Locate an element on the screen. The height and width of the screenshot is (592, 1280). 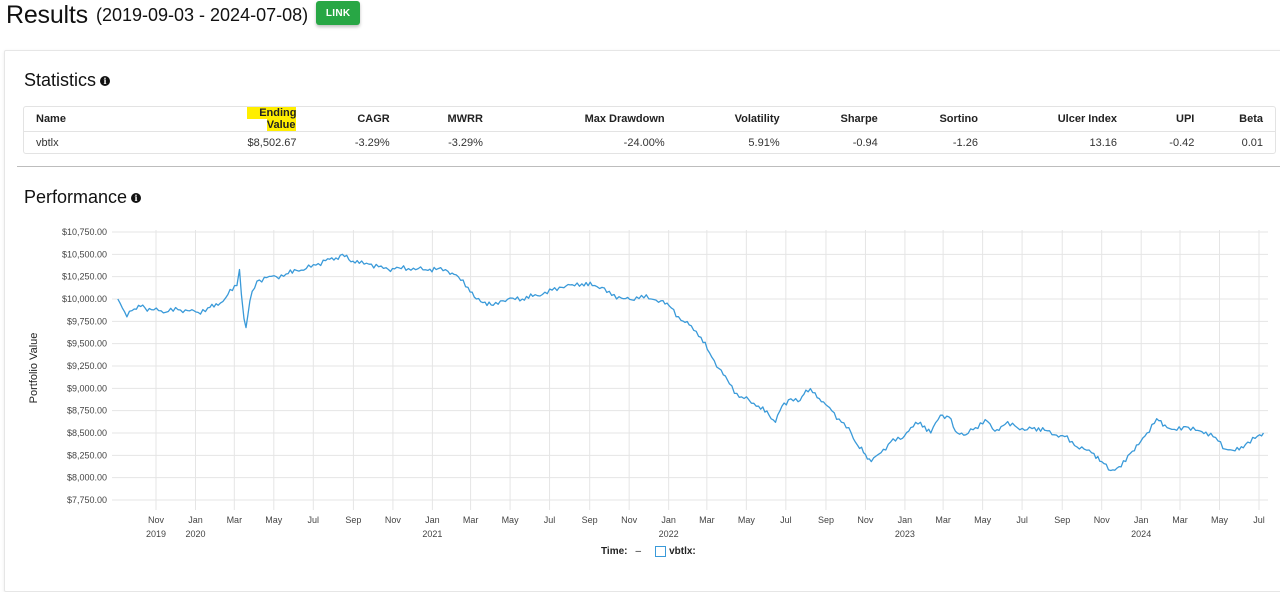
col-ulcer-index: Ulcer Index is located at coordinates (1059, 119).